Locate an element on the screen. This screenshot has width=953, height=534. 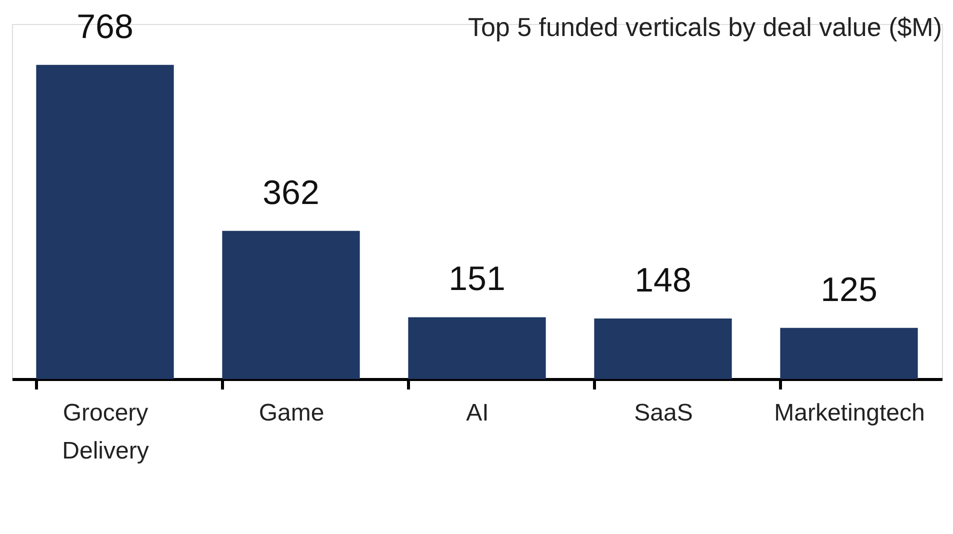
x-tick-label: AI is located at coordinates (477, 413).